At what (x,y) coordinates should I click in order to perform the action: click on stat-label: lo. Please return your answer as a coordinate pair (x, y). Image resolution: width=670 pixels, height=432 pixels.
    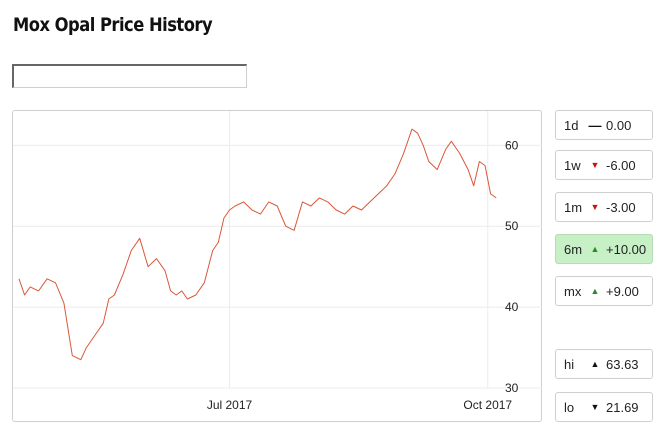
    Looking at the image, I should click on (569, 407).